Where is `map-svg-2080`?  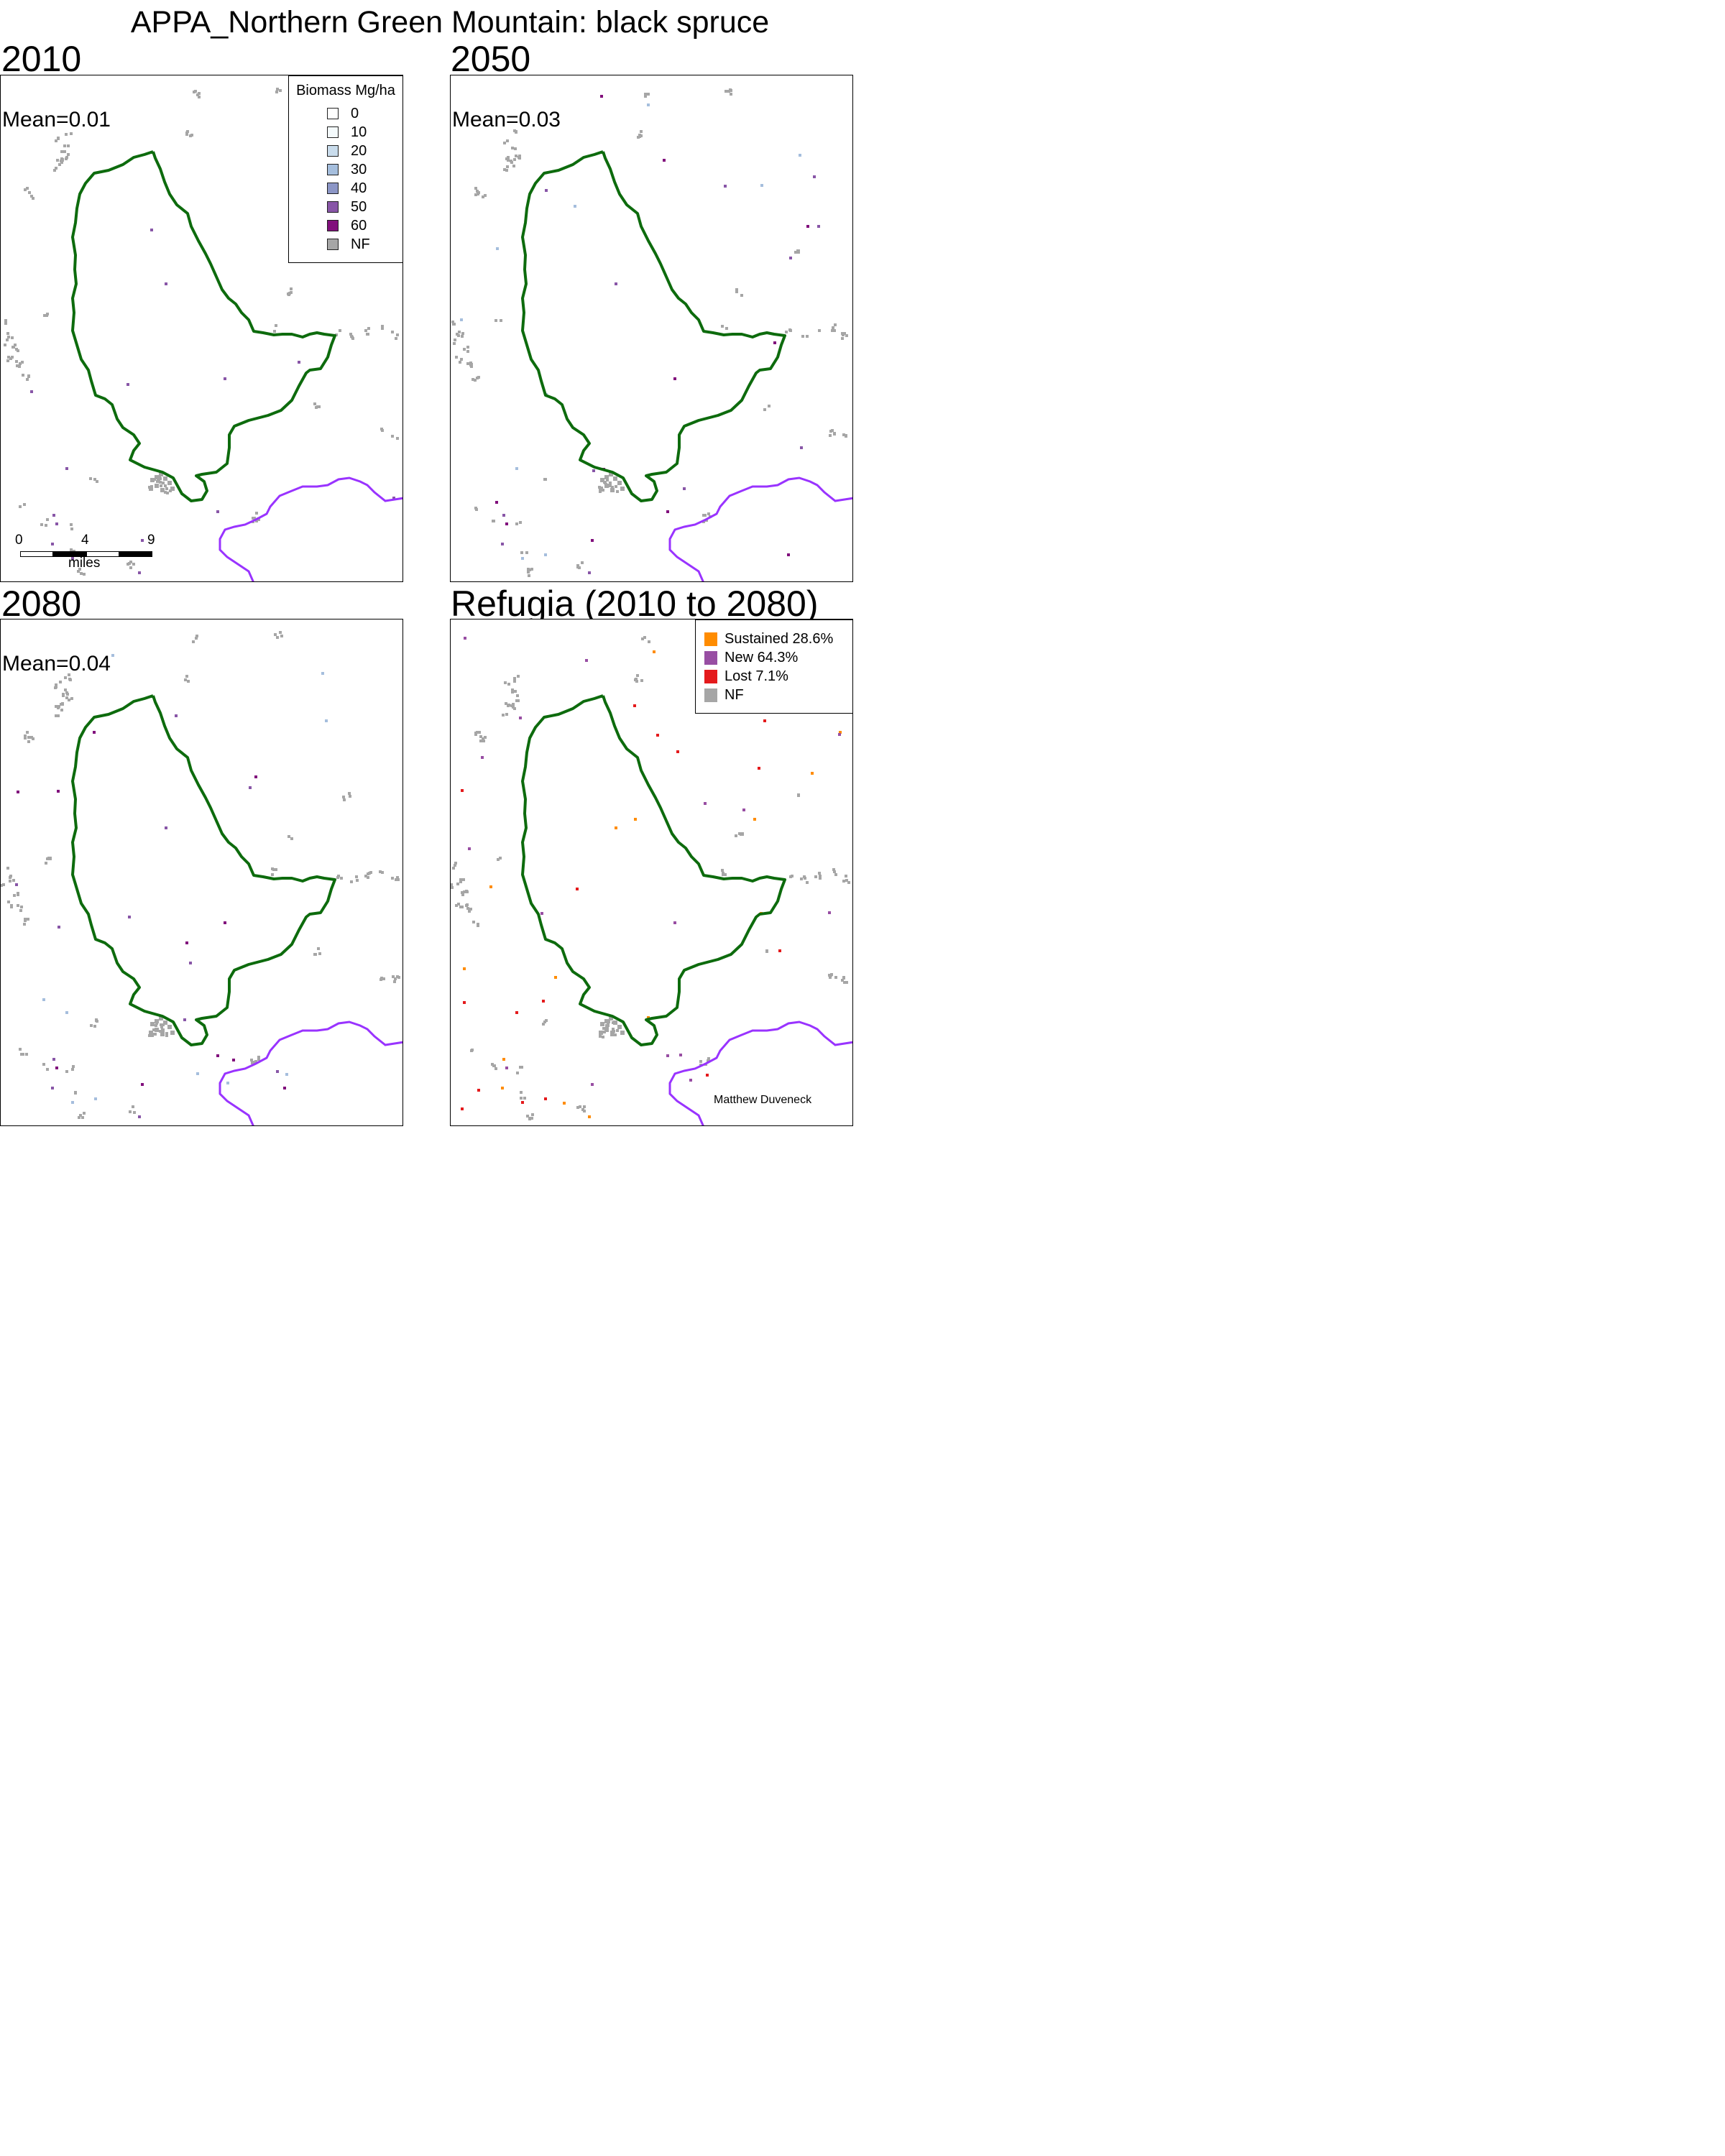
map-svg-2080 is located at coordinates (201, 878).